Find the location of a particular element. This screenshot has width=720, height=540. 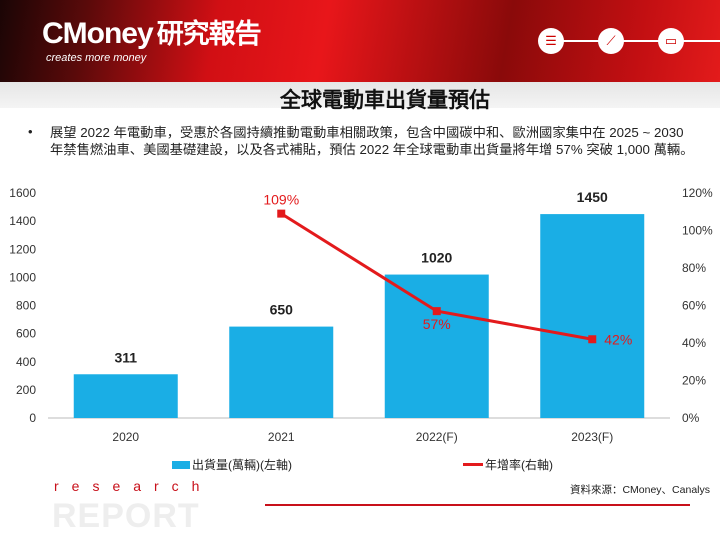

y-right-tick-label: 0% is located at coordinates (691, 418).